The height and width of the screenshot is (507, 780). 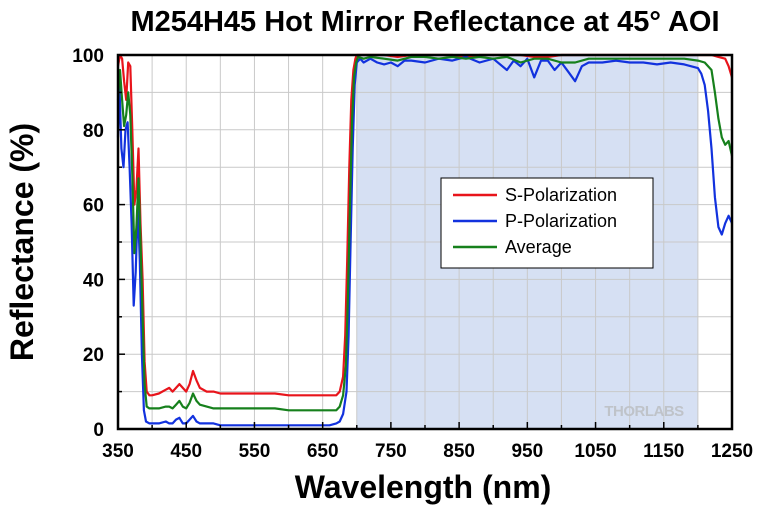 I want to click on y-tick-label: 60, so click(x=93, y=206).